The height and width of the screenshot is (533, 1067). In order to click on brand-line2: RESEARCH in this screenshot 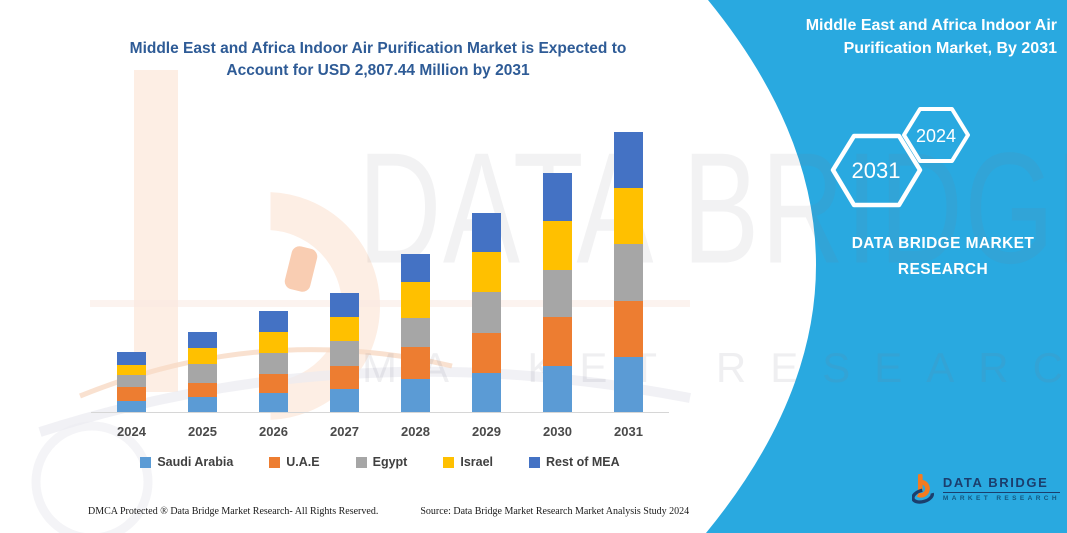, I will do `click(943, 269)`.